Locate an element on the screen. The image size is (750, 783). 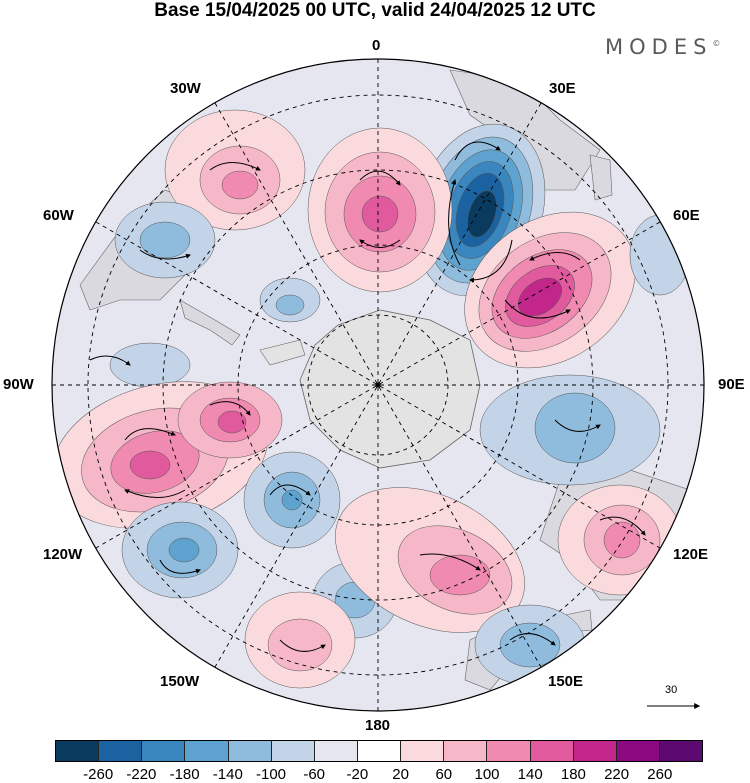
lon-label-30e: 30E is located at coordinates (562, 88).